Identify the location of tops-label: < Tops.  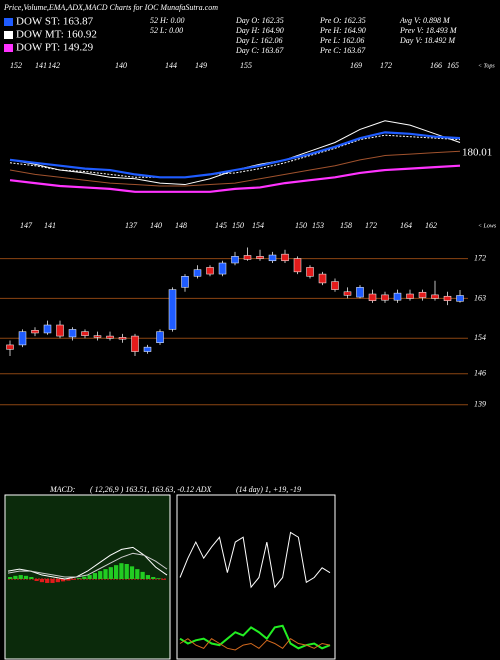
(486, 66).